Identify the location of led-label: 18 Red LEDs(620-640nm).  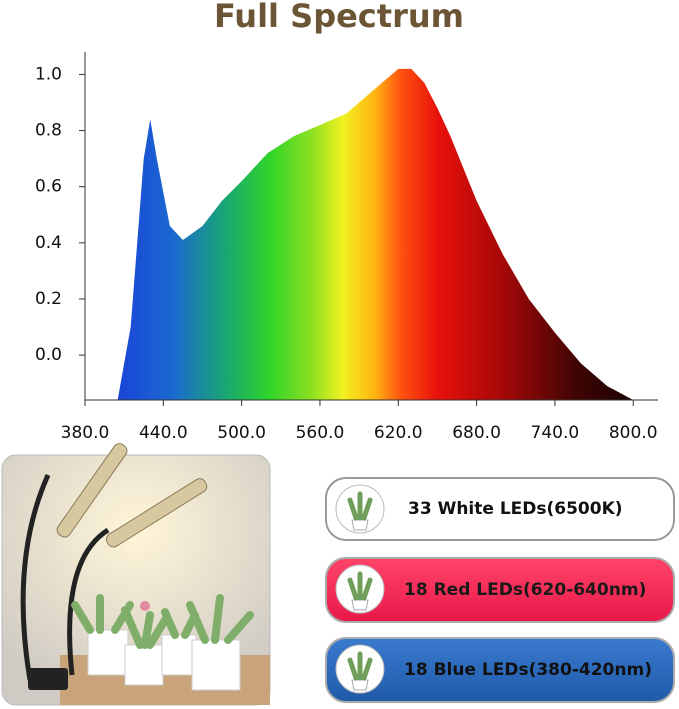
(525, 590).